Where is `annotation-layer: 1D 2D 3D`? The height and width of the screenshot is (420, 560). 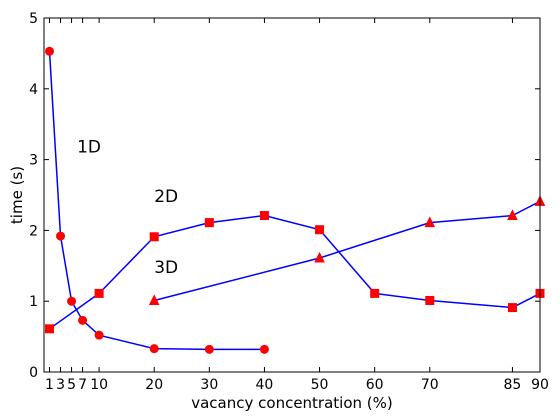 annotation-layer: 1D 2D 3D is located at coordinates (127, 208).